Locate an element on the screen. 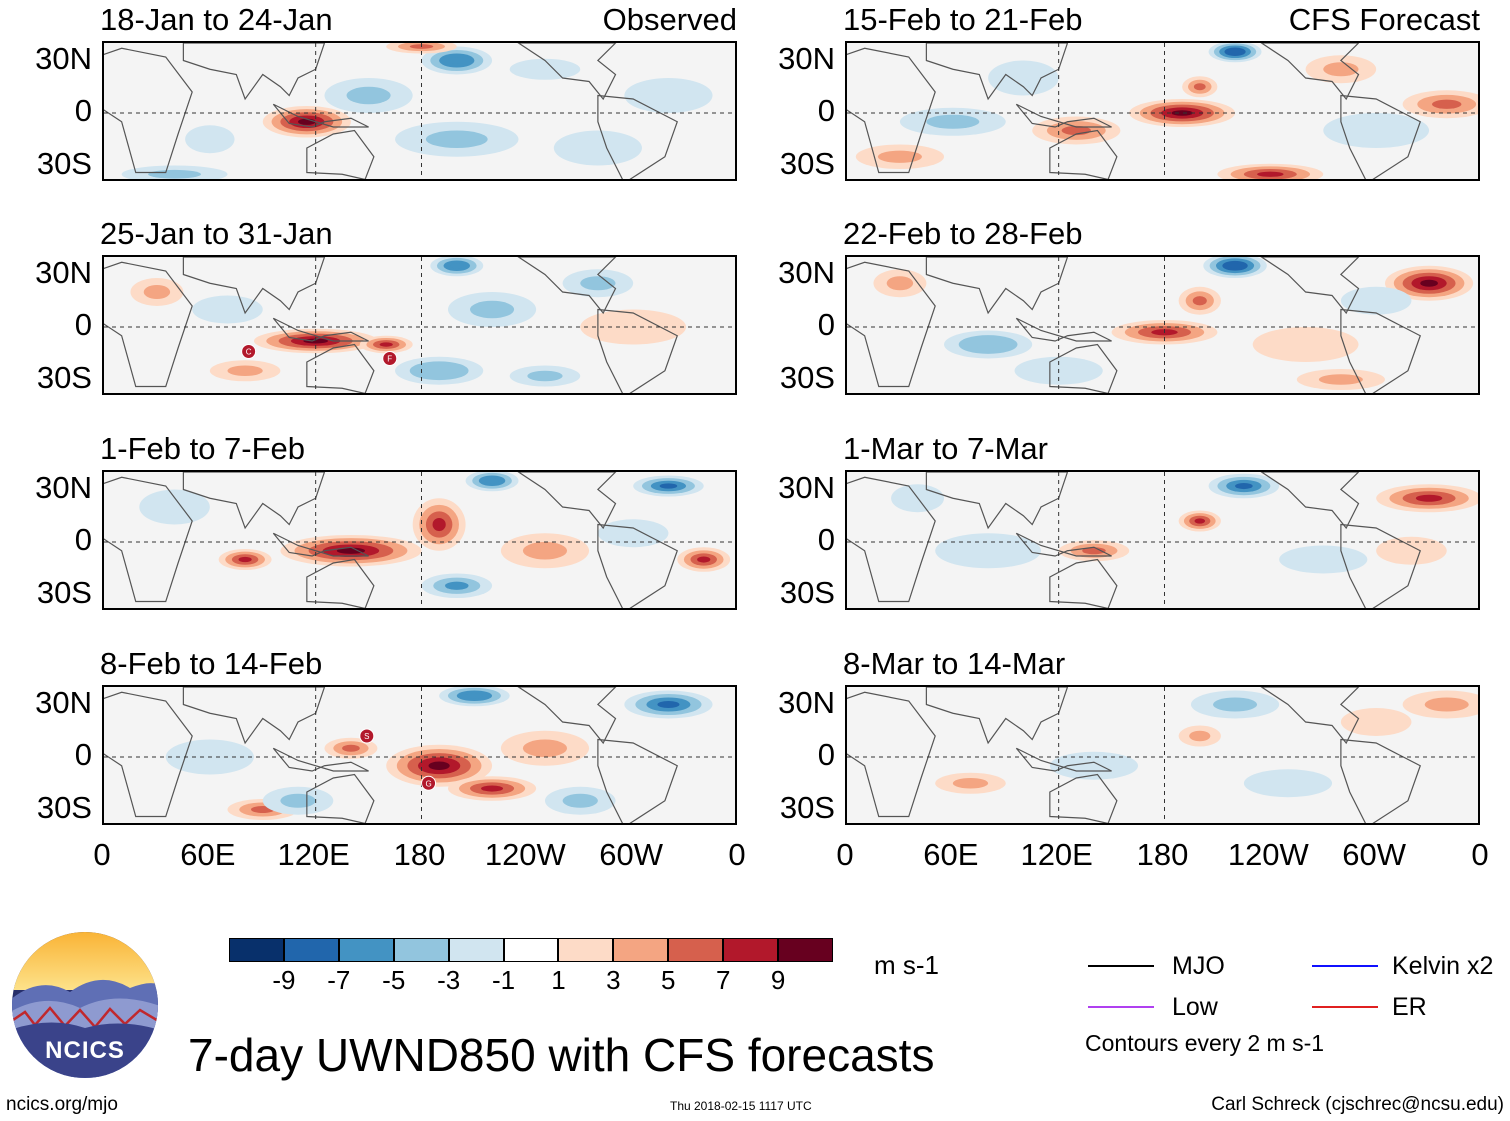  footer-url: ncics.org/mjo is located at coordinates (62, 1104).